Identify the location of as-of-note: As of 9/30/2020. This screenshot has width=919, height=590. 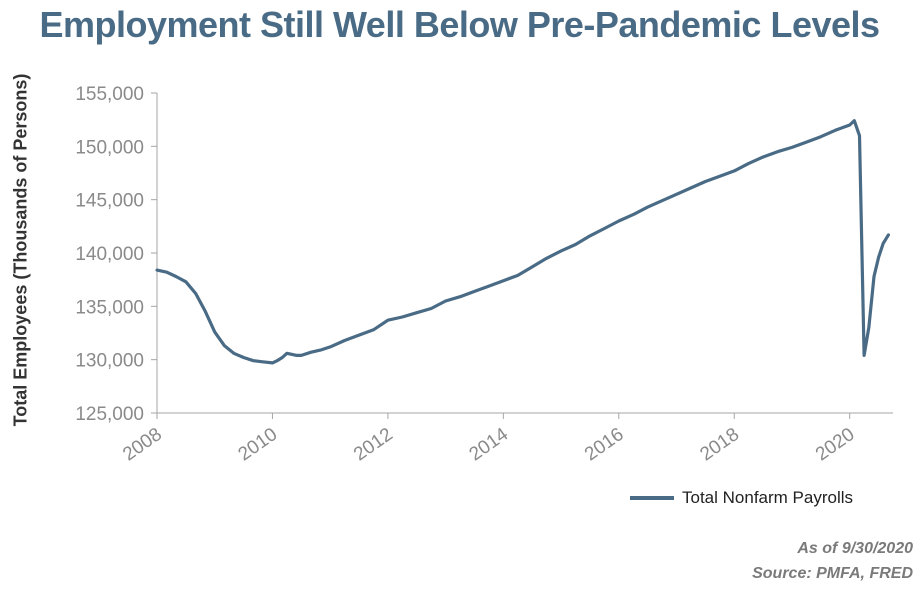
(855, 548).